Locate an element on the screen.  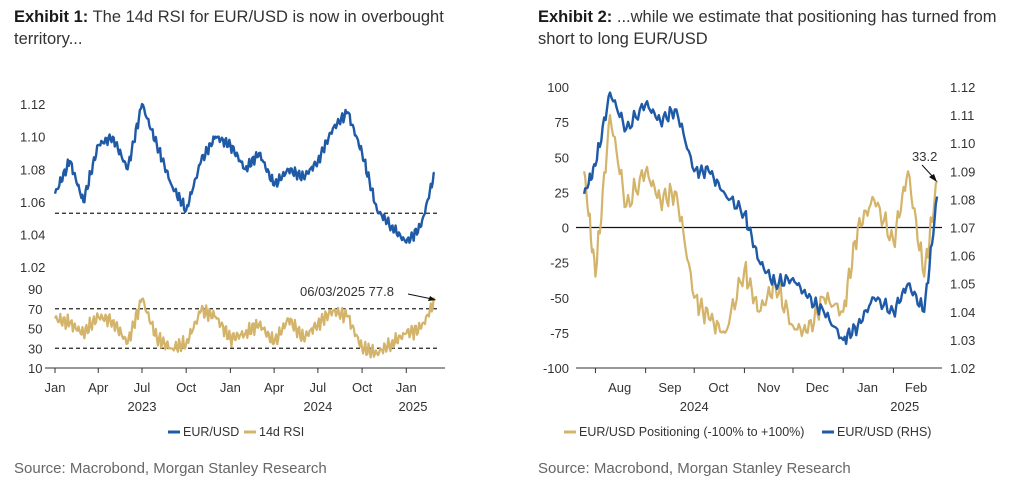
y-tick-label-top: 1.08 is located at coordinates (32, 169).